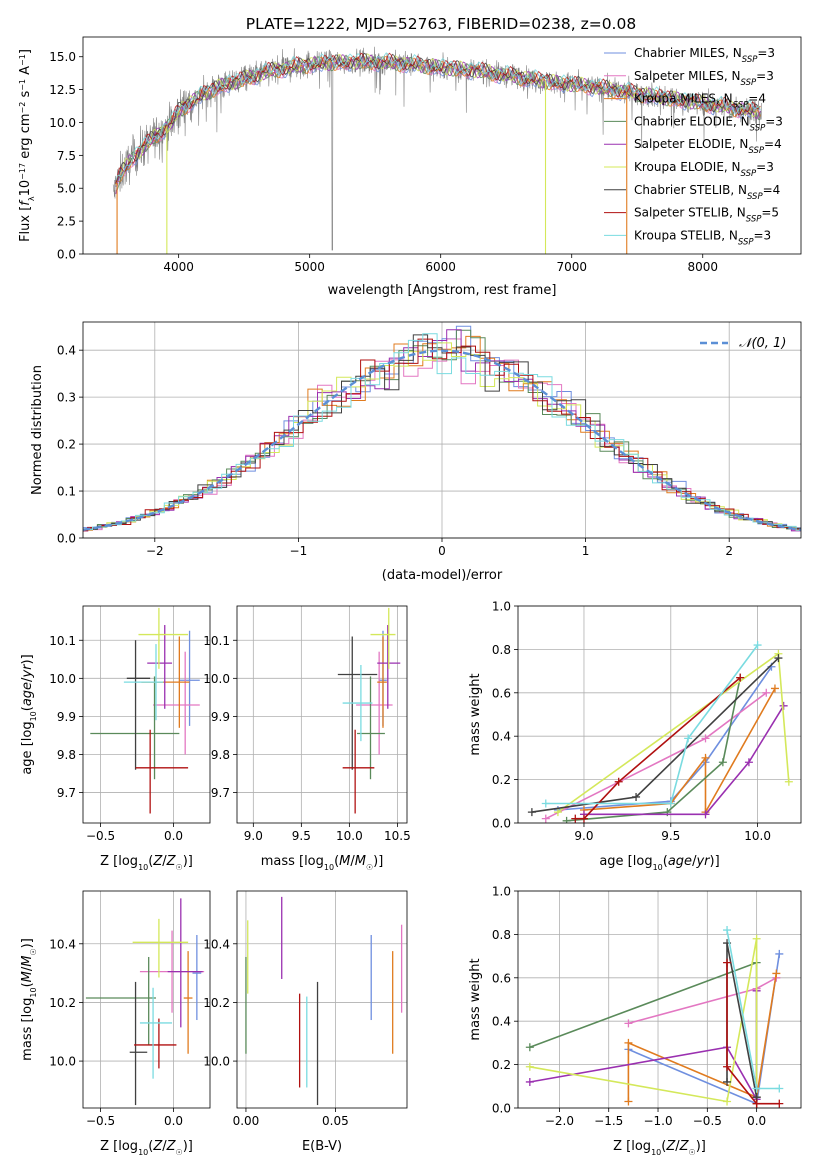 This screenshot has width=819, height=1170. What do you see at coordinates (608, 1121) in the screenshot?
I see `x-tick-label: −1.5` at bounding box center [608, 1121].